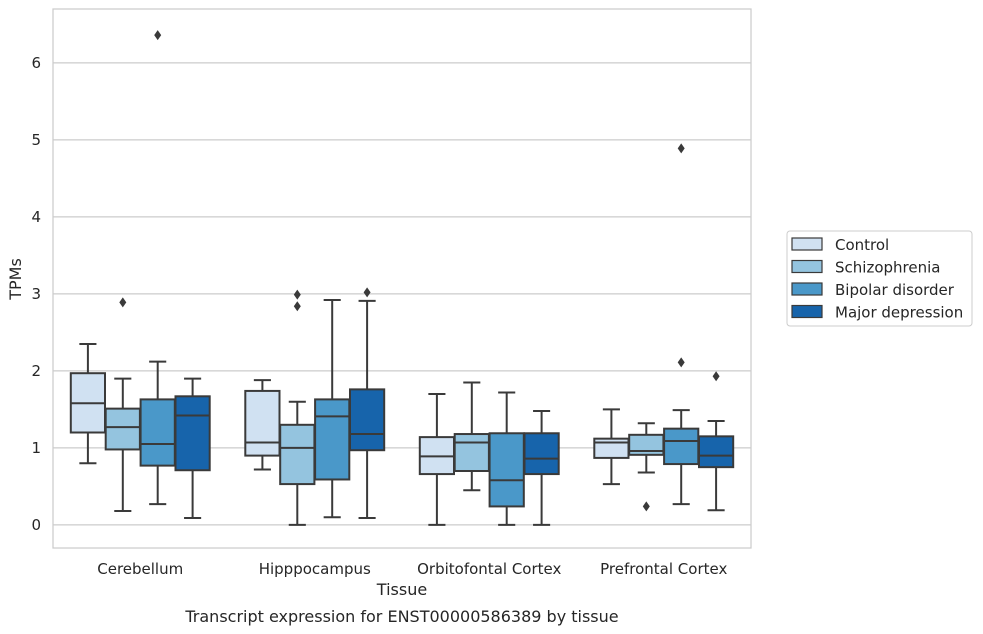  Describe the element at coordinates (401, 589) in the screenshot. I see `x-axis-title: Tissue` at that location.